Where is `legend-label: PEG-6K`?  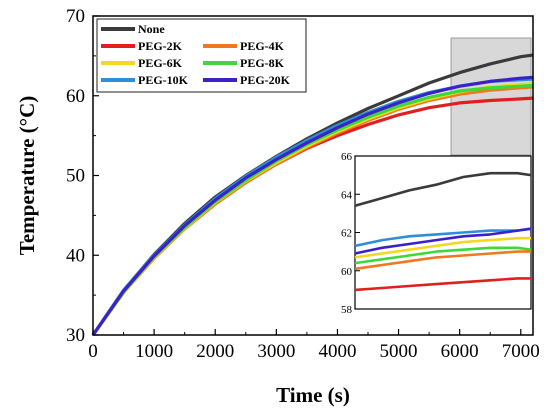
legend-label: PEG-6K is located at coordinates (160, 63).